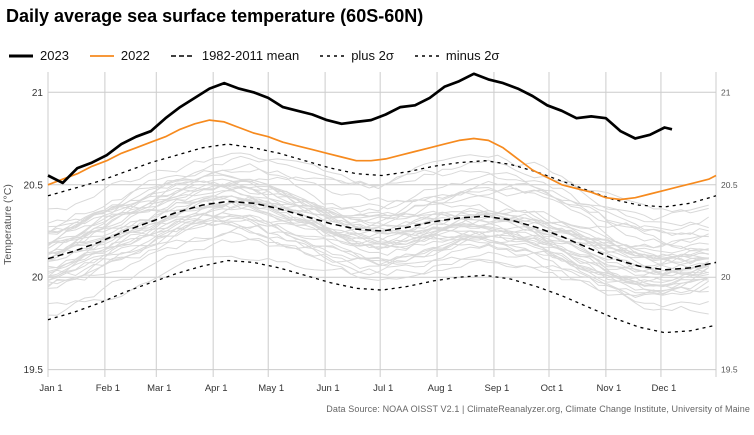 Image resolution: width=754 pixels, height=435 pixels. I want to click on x-tick-label: Nov 1, so click(608, 388).